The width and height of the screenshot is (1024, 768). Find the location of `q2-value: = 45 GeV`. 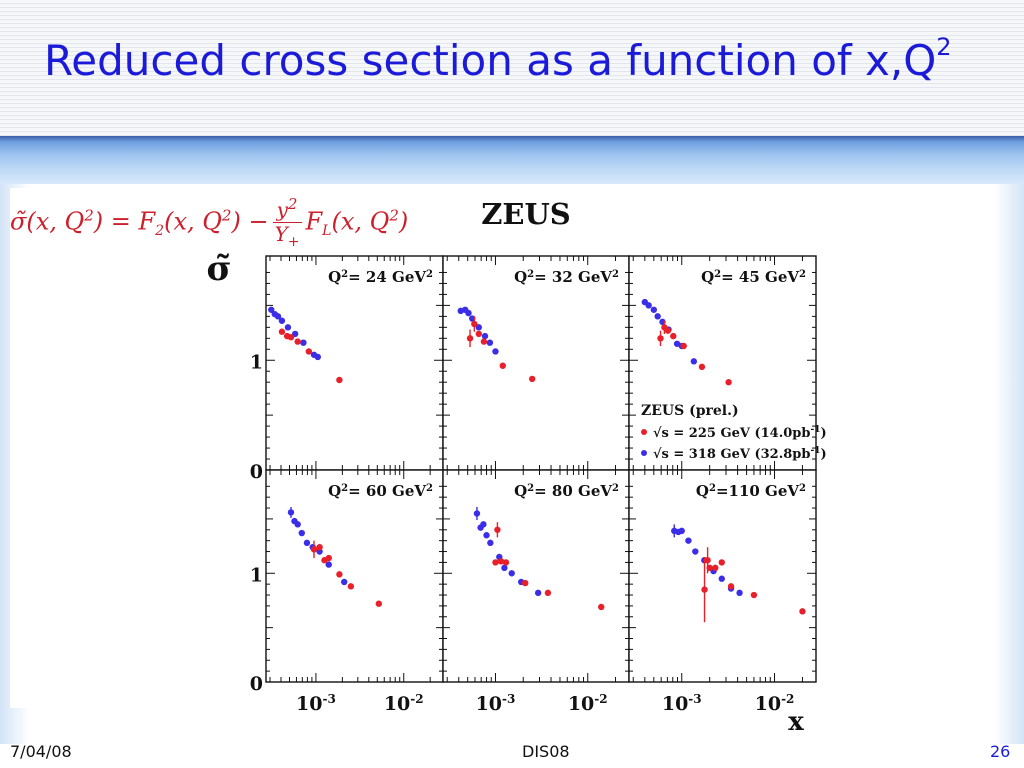

q2-value: = 45 GeV is located at coordinates (760, 277).